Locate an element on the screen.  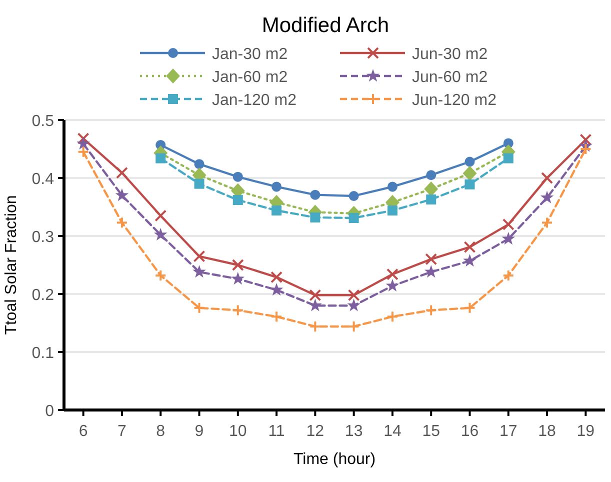
legend-label: Jun-60 m2 is located at coordinates (450, 77).